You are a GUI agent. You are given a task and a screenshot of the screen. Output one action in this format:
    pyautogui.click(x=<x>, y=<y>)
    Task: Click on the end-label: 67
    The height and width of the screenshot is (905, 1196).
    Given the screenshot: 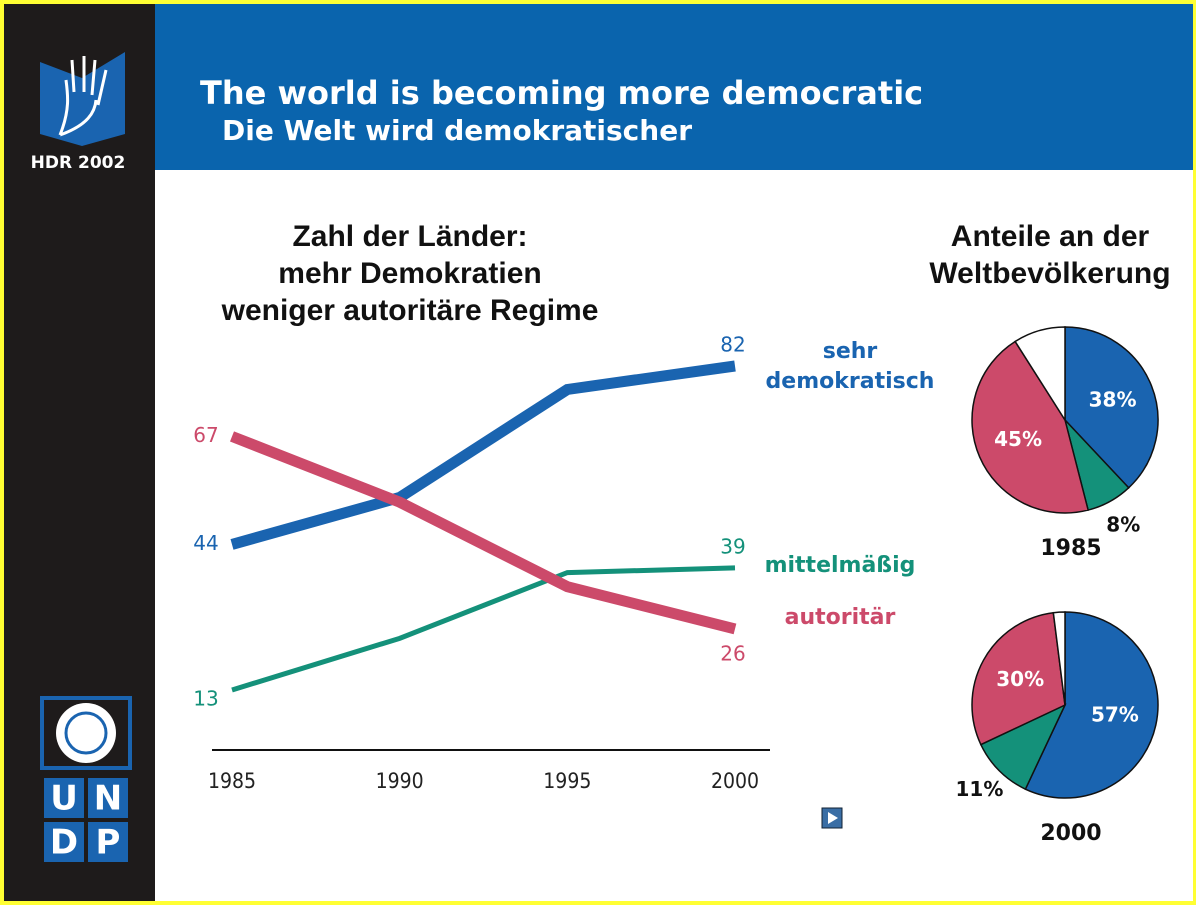 What is the action you would take?
    pyautogui.click(x=205, y=435)
    